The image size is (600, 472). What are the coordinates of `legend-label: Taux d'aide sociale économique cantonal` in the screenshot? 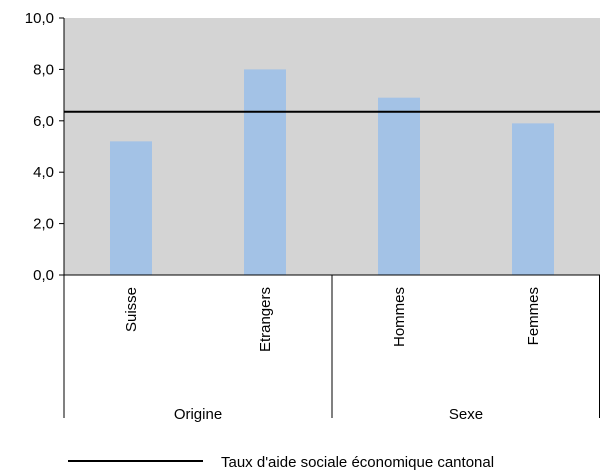 It's located at (357, 462).